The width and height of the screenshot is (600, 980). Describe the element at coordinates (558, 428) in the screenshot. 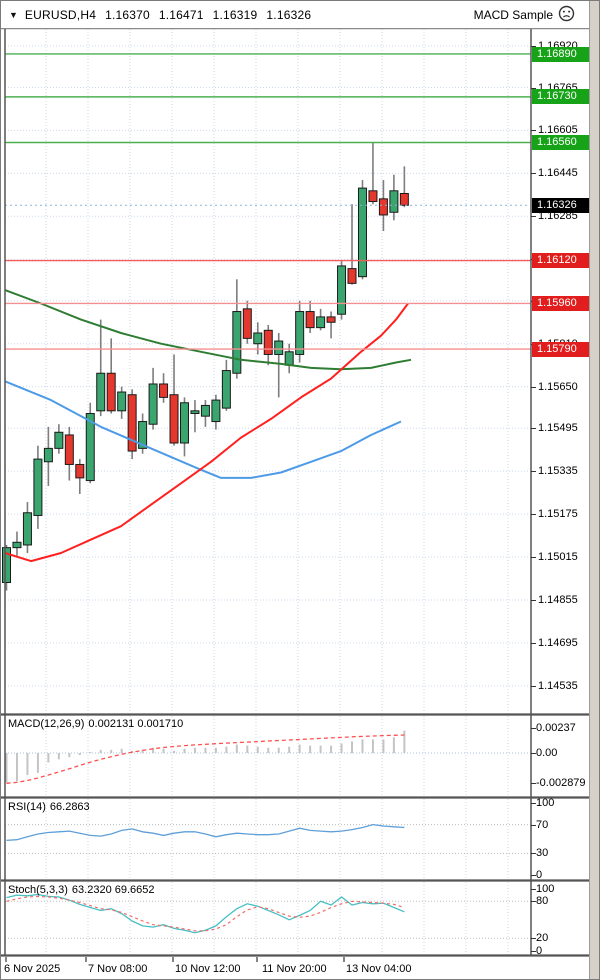

I see `price-tick-label: 1.15495` at that location.